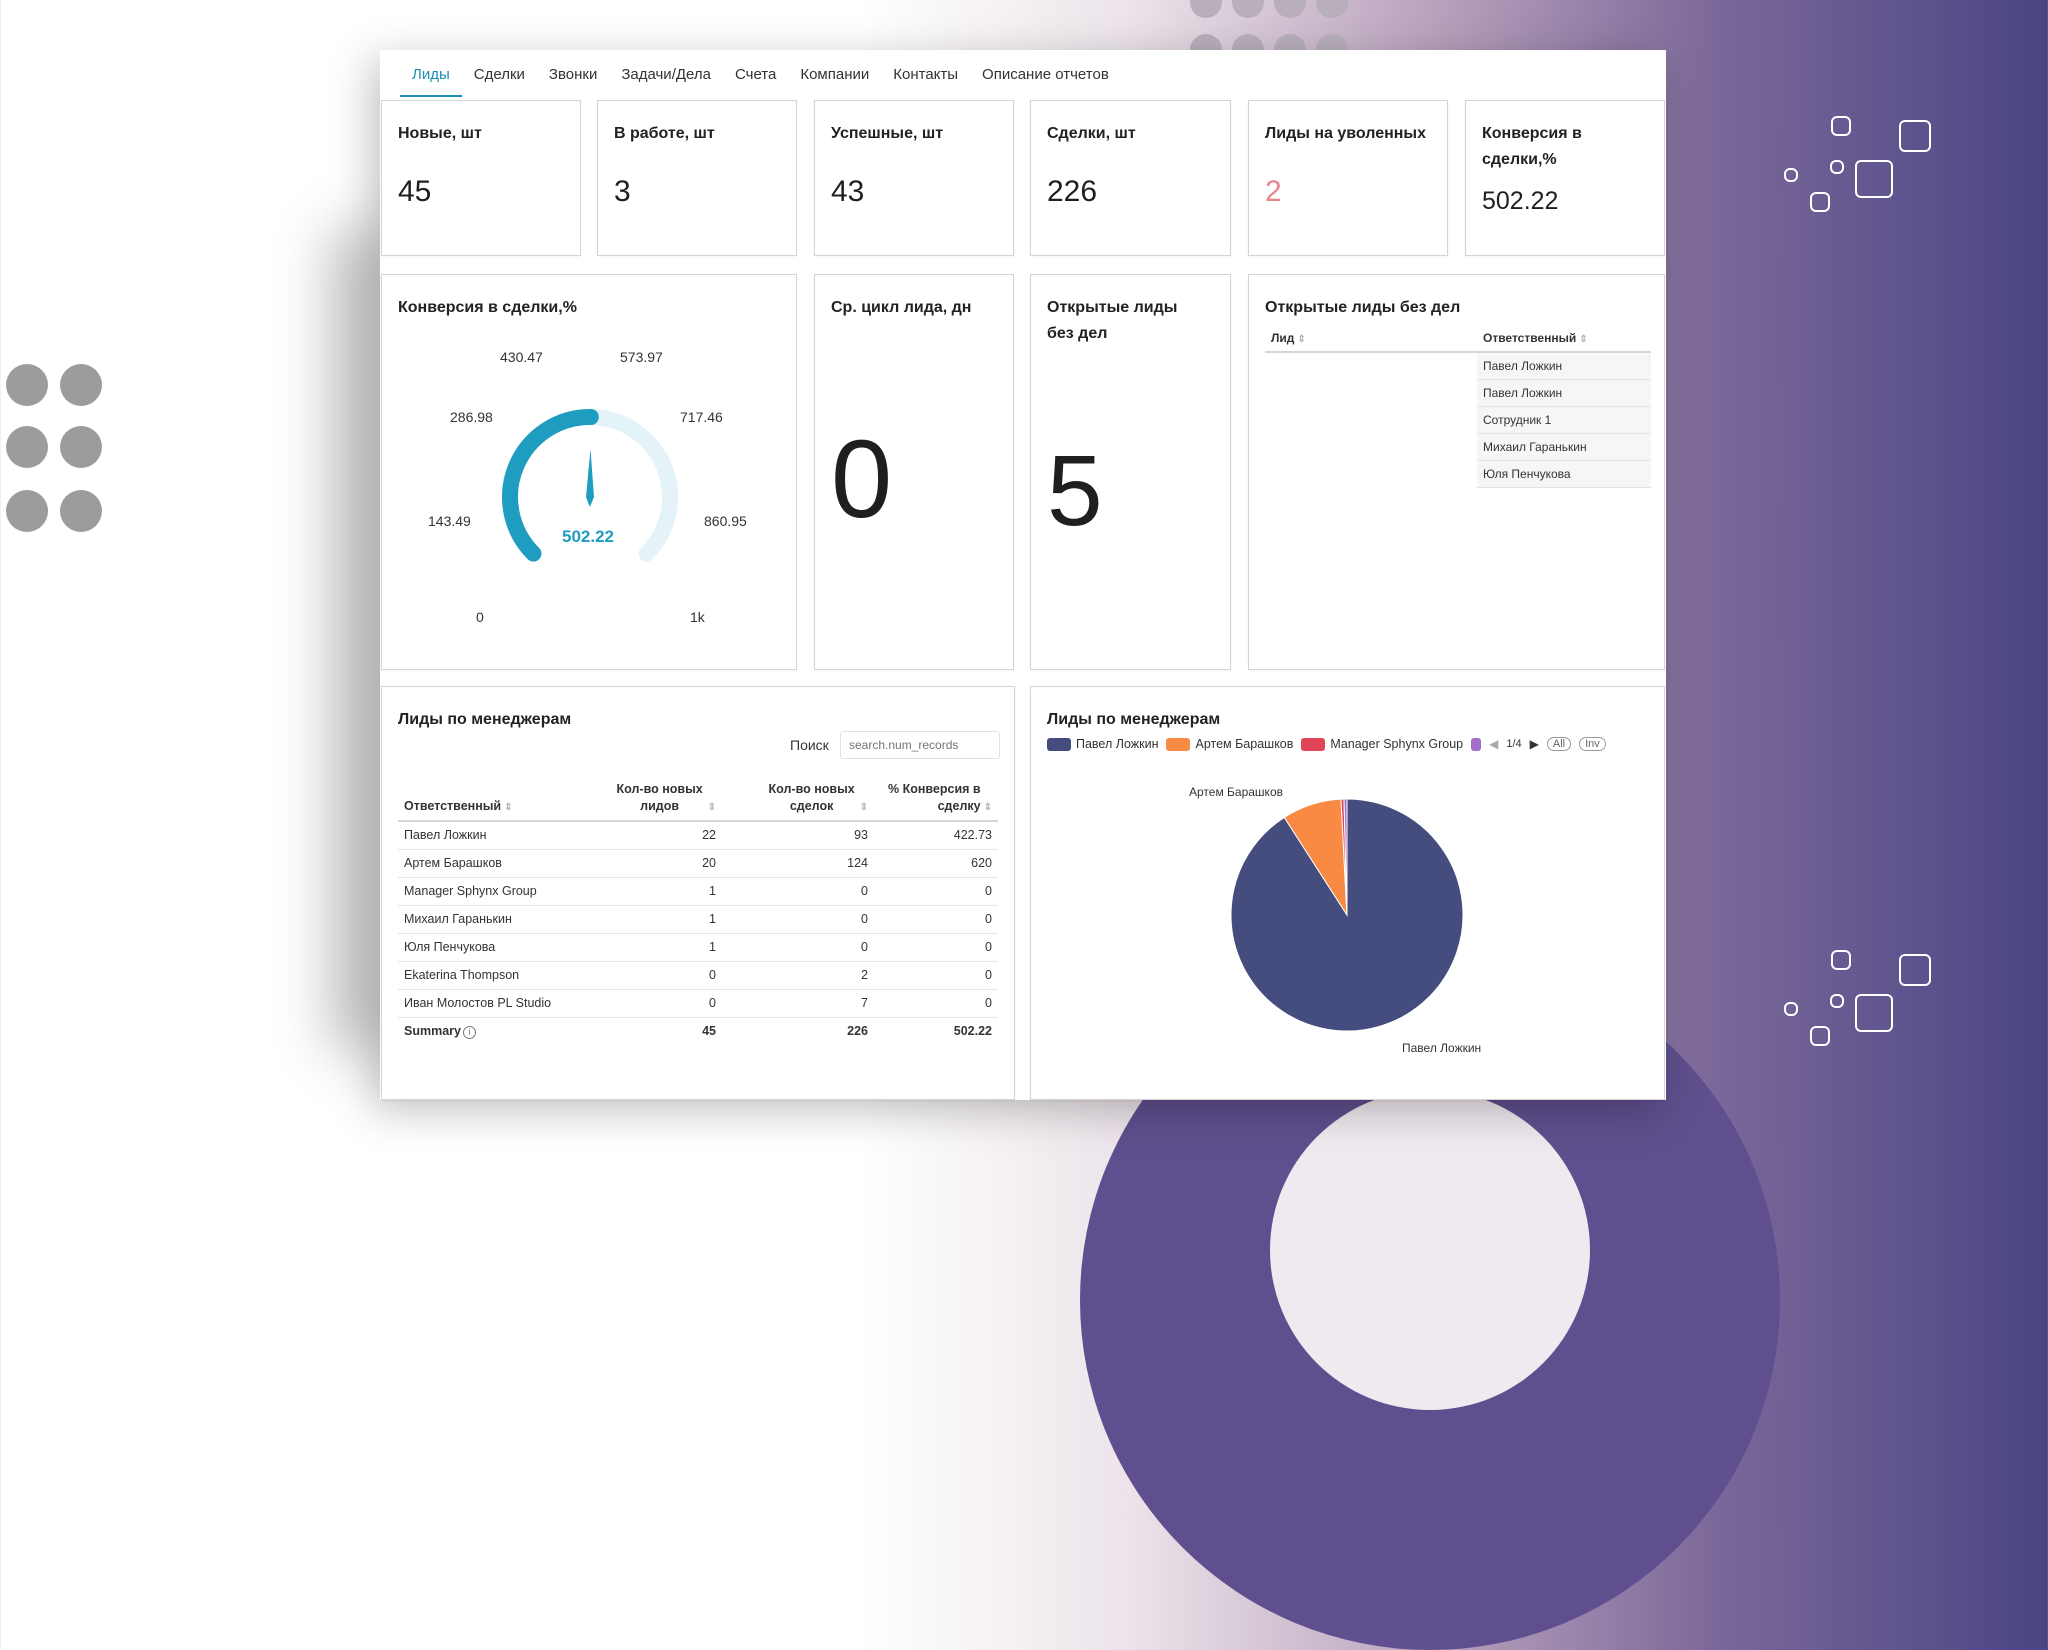 The image size is (2048, 1650). I want to click on column-header-label: Ответственный, so click(1530, 338).